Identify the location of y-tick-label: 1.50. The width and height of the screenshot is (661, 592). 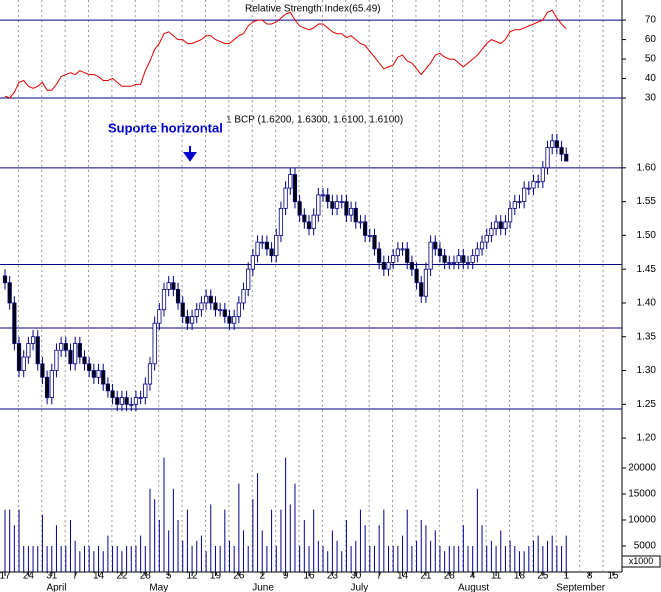
(647, 235).